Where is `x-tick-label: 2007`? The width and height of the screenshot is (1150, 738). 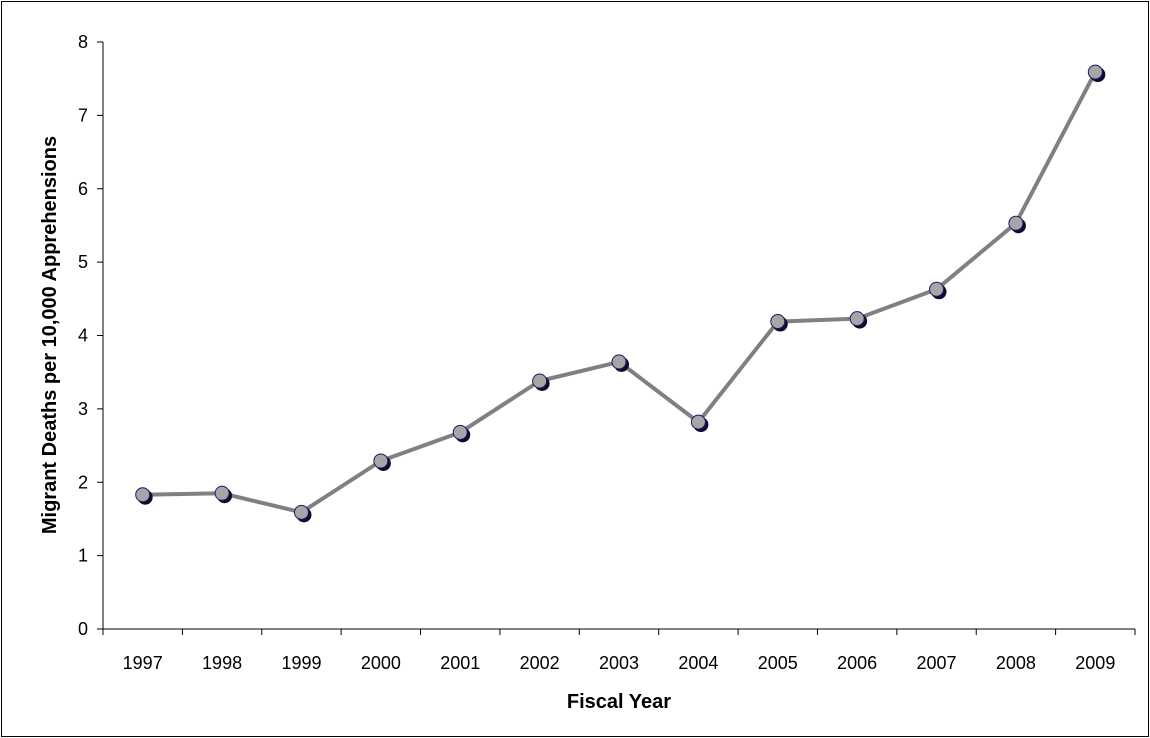
x-tick-label: 2007 is located at coordinates (937, 663).